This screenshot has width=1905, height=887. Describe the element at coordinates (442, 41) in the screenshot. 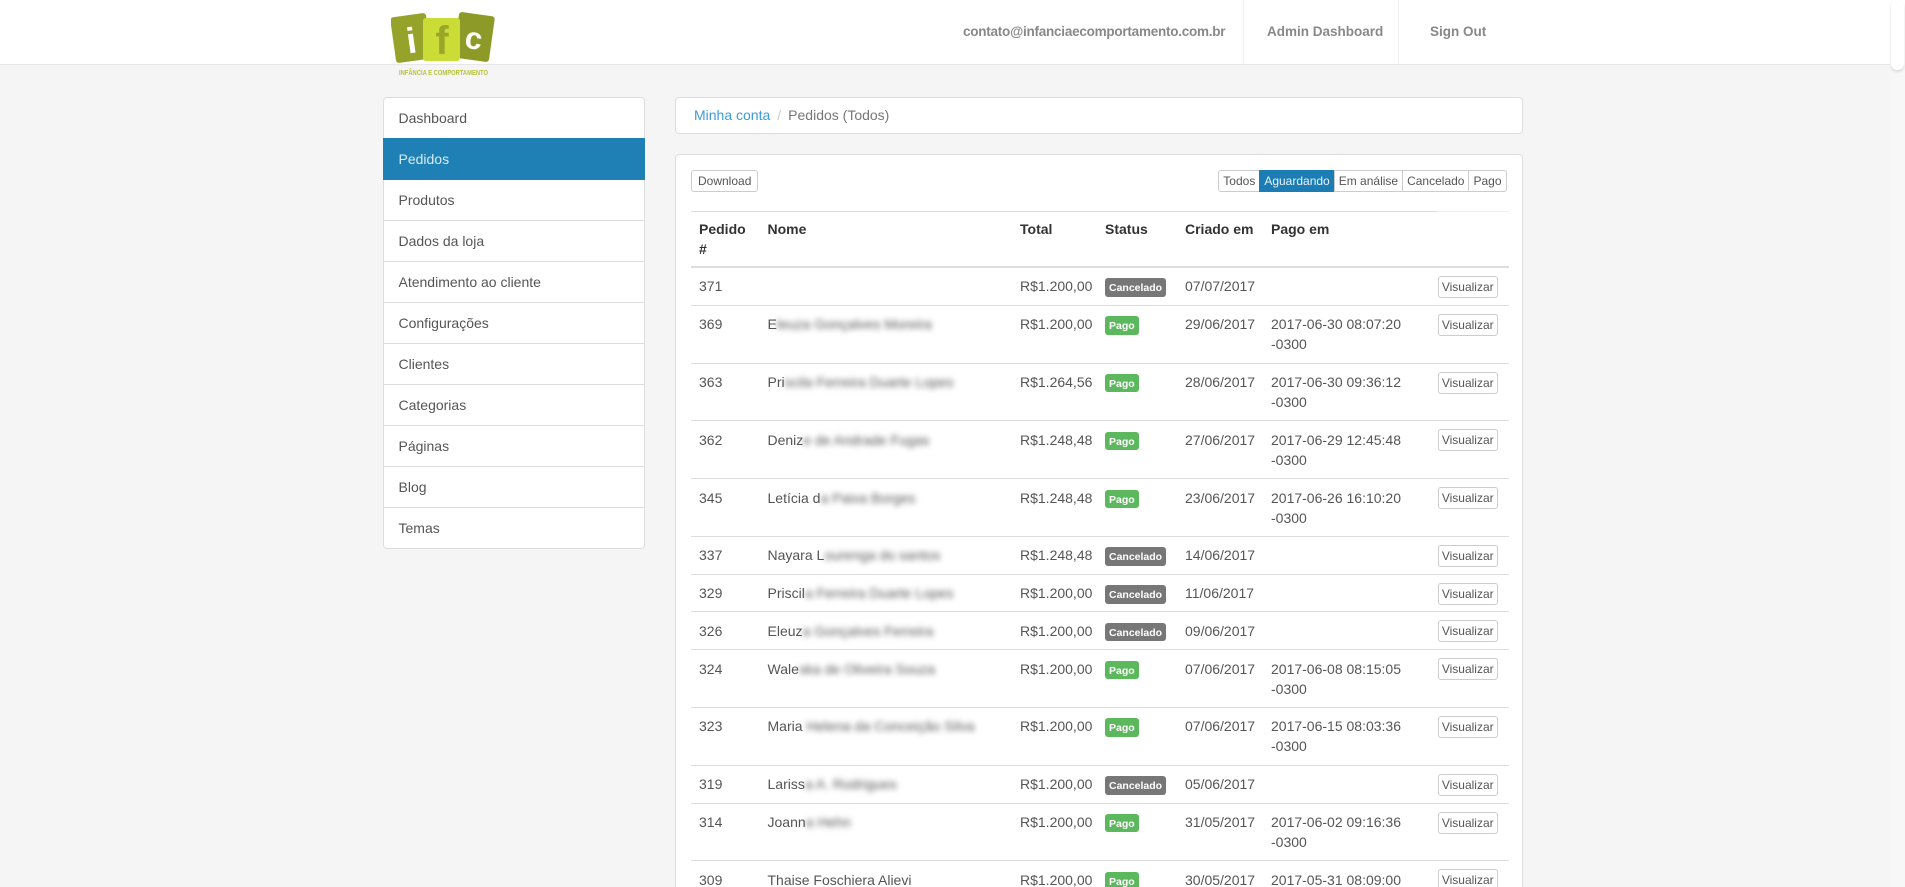

I see `svg-text: f` at that location.